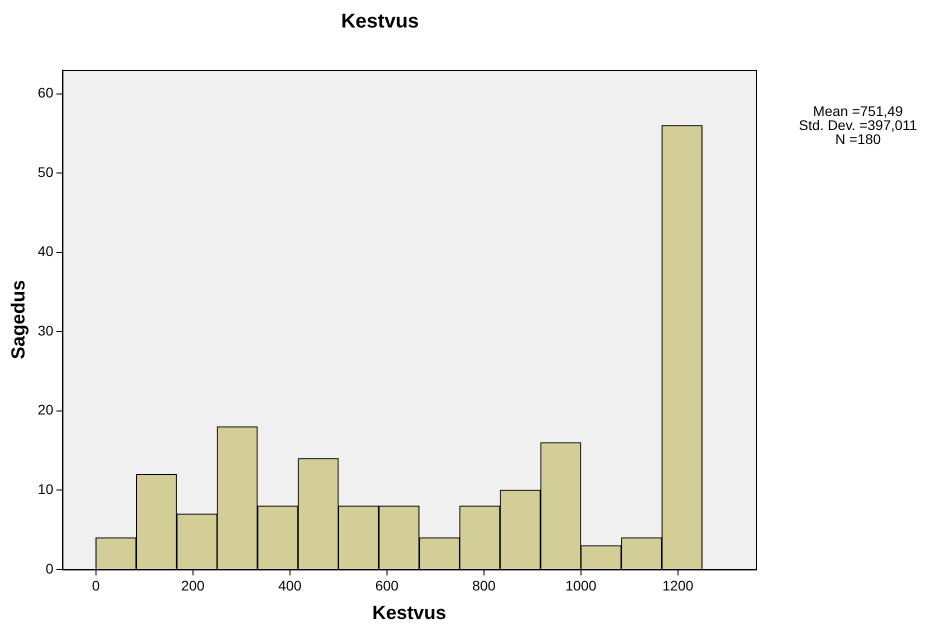 This screenshot has width=952, height=633. Describe the element at coordinates (858, 124) in the screenshot. I see `text: Std. Dev. =397,011` at that location.